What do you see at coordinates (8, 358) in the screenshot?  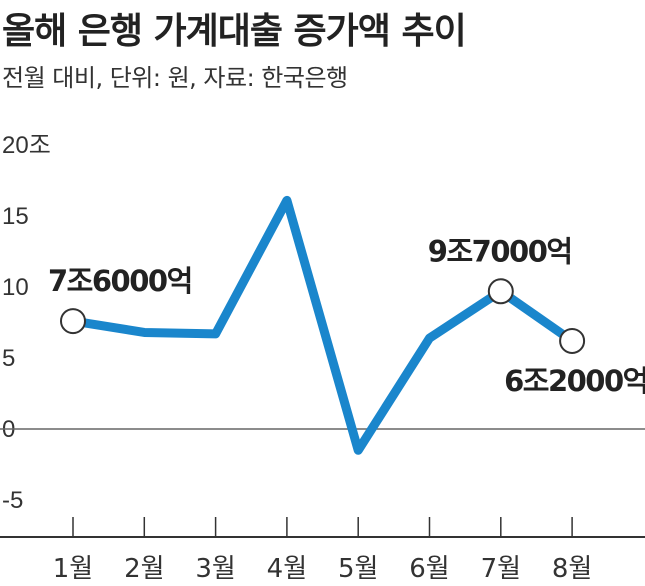 I see `y-tick-label: 5` at bounding box center [8, 358].